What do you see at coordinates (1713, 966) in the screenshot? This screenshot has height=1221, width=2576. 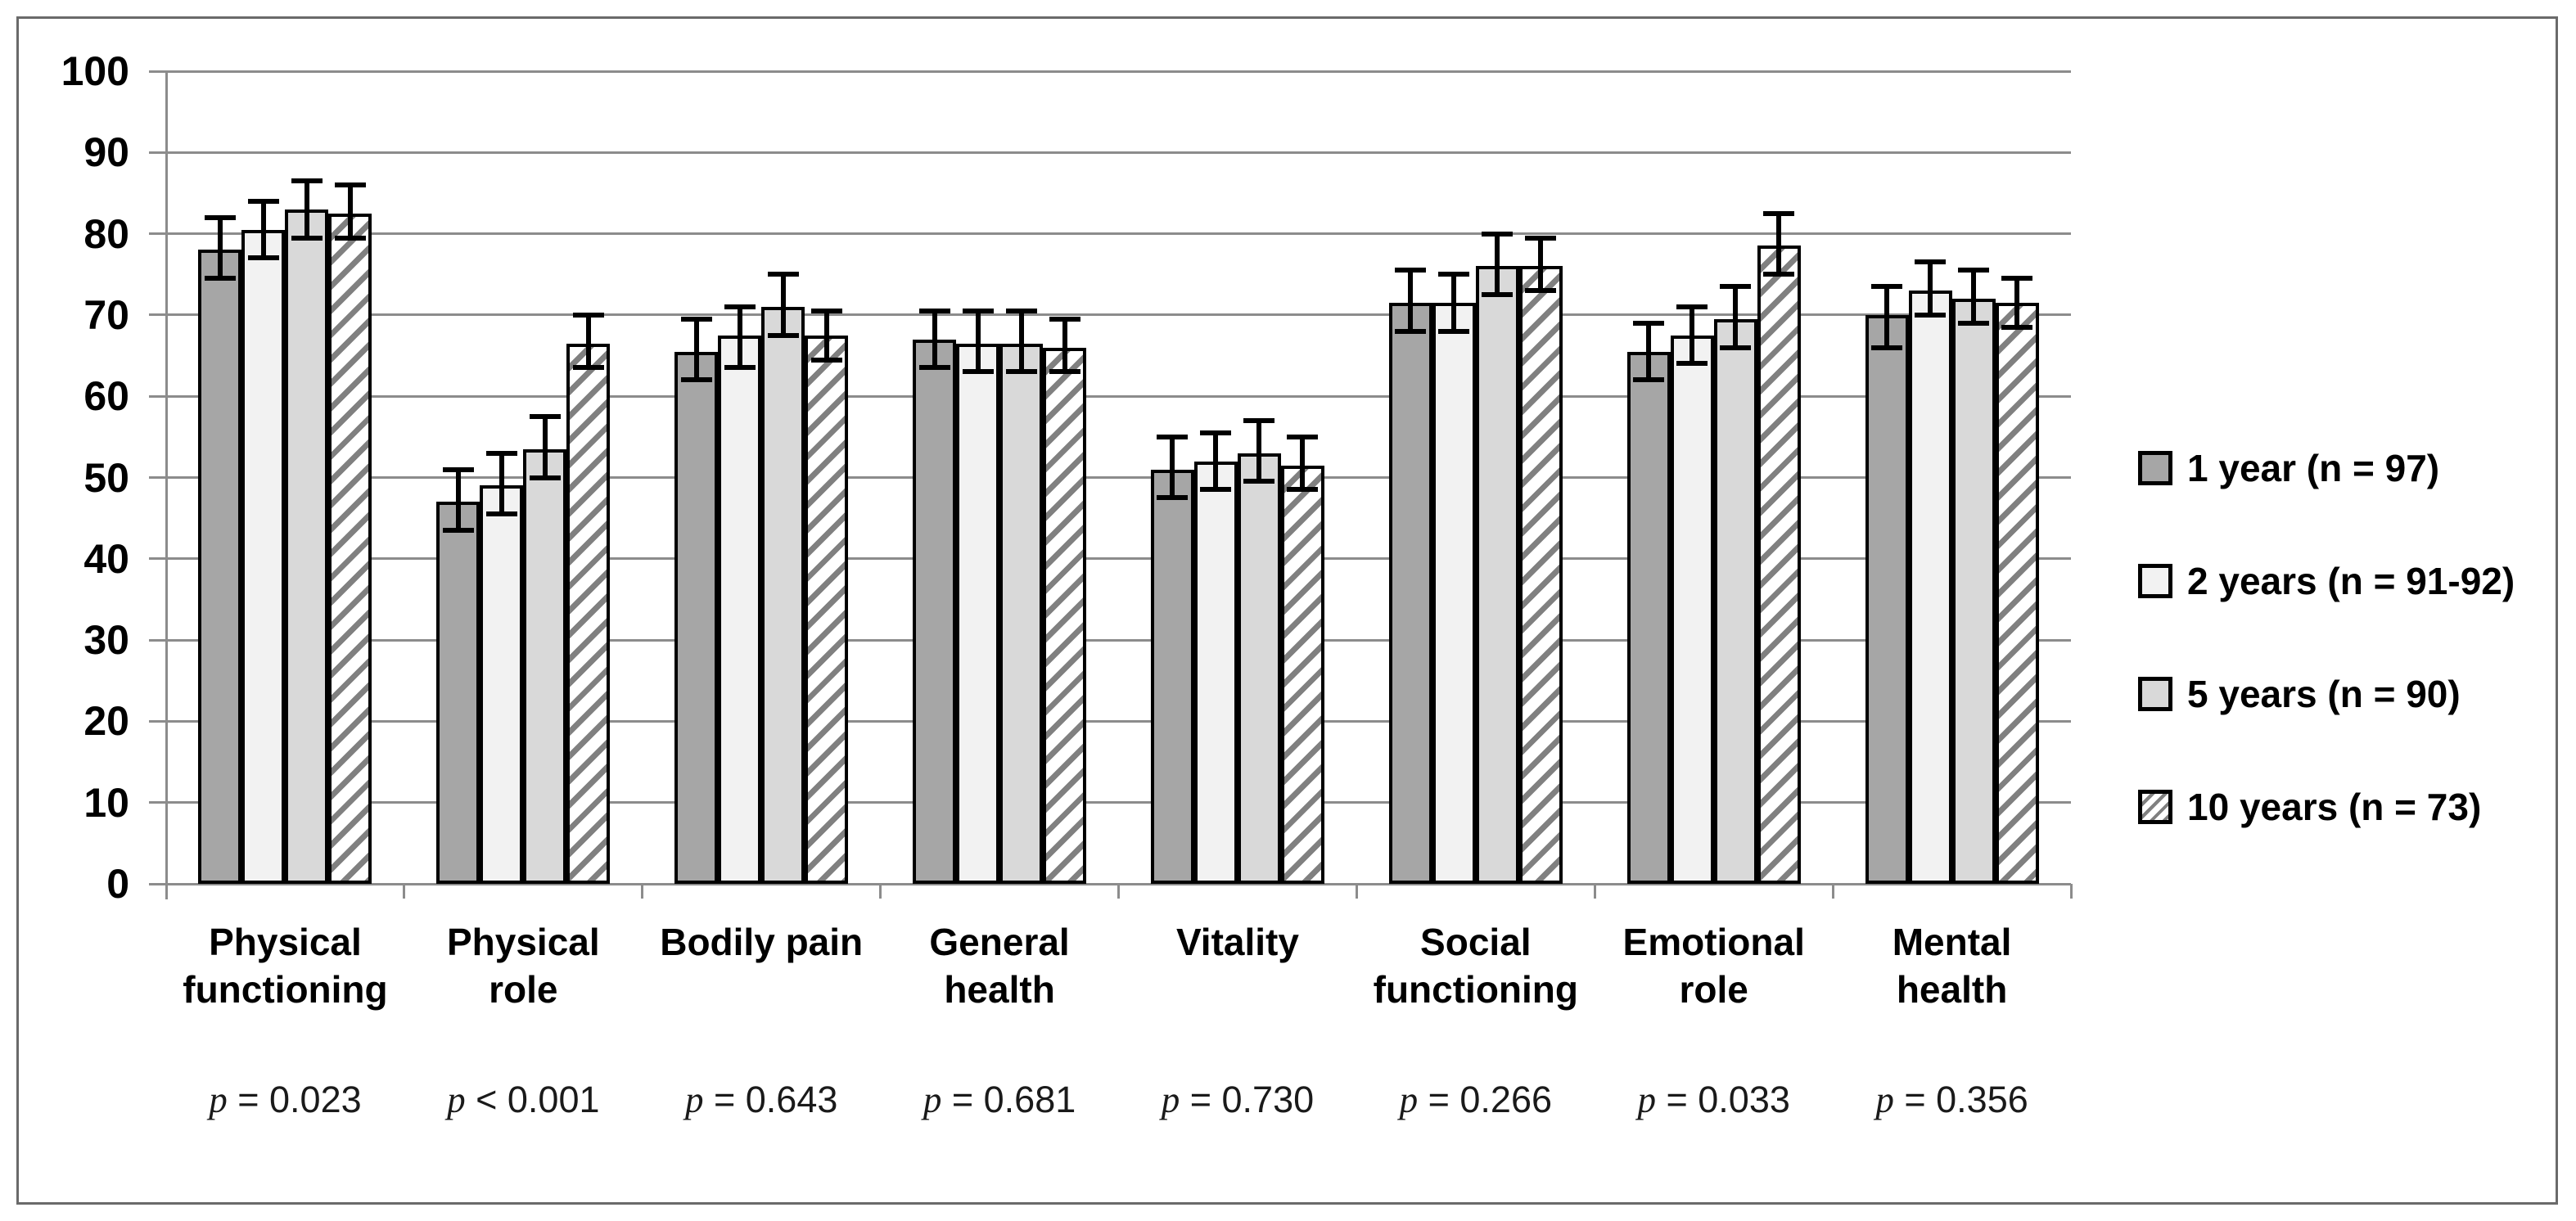 I see `category-label: Emotional role` at bounding box center [1713, 966].